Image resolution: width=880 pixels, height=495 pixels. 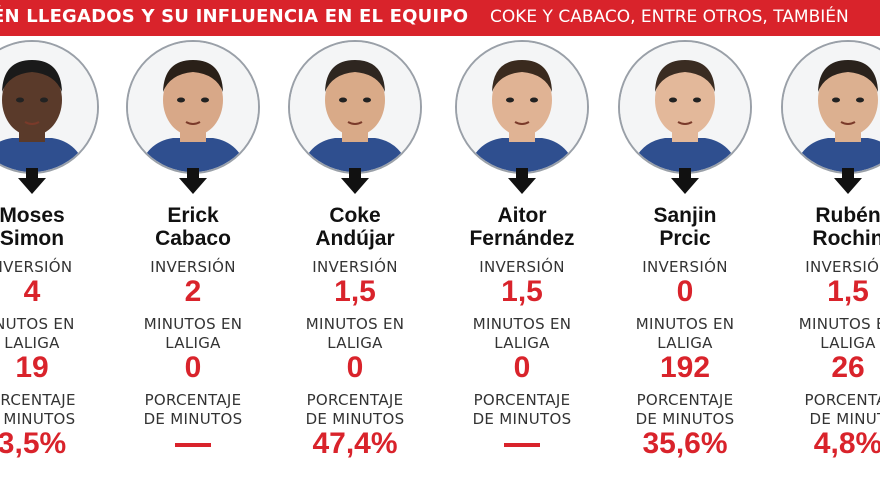 I want to click on percentage-value: 35,6%, so click(x=685, y=443).